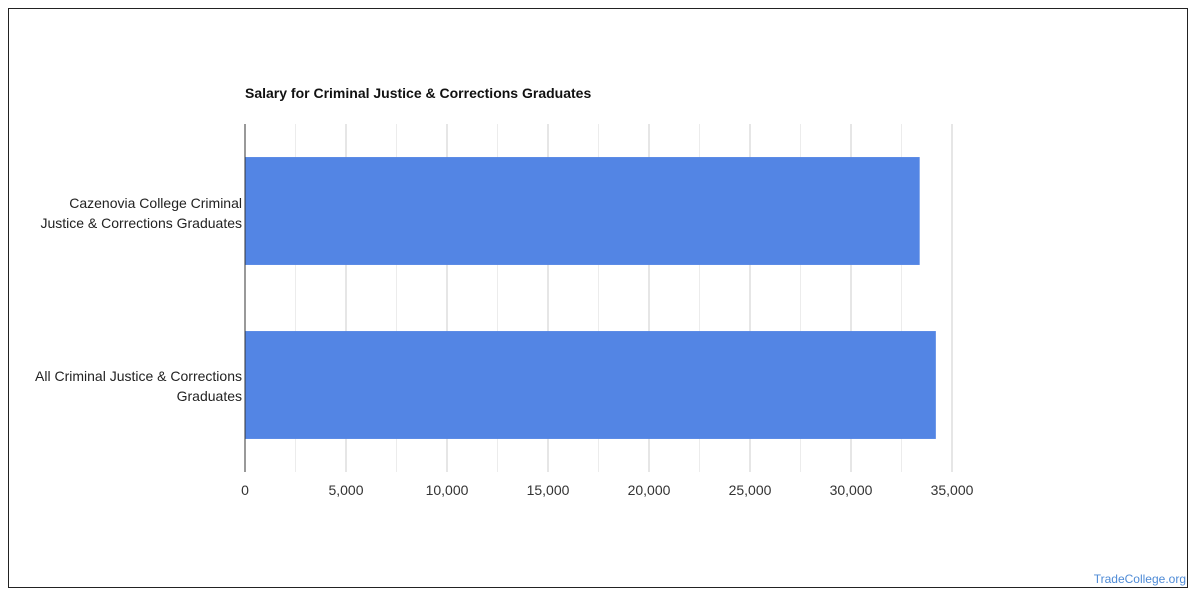 Image resolution: width=1200 pixels, height=600 pixels. Describe the element at coordinates (209, 396) in the screenshot. I see `category-label-line: Graduates` at that location.